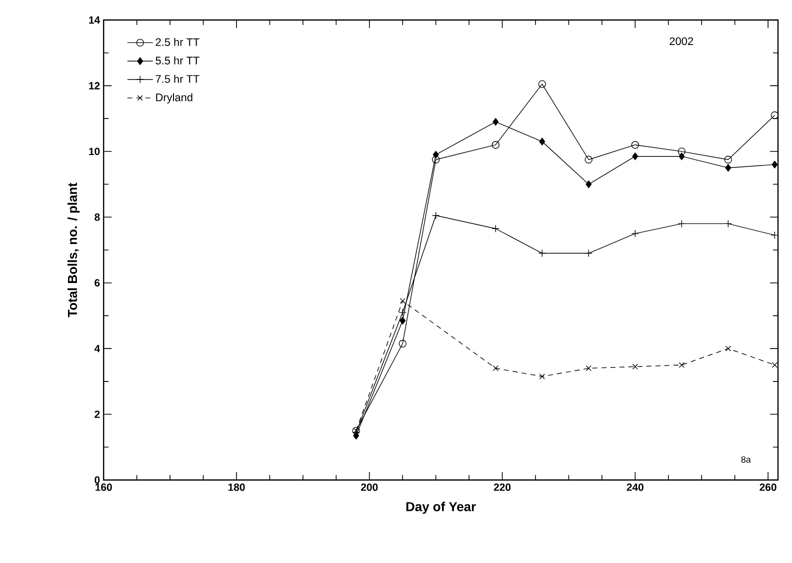 The height and width of the screenshot is (563, 792). Describe the element at coordinates (97, 283) in the screenshot. I see `y-tick-label: 6` at that location.